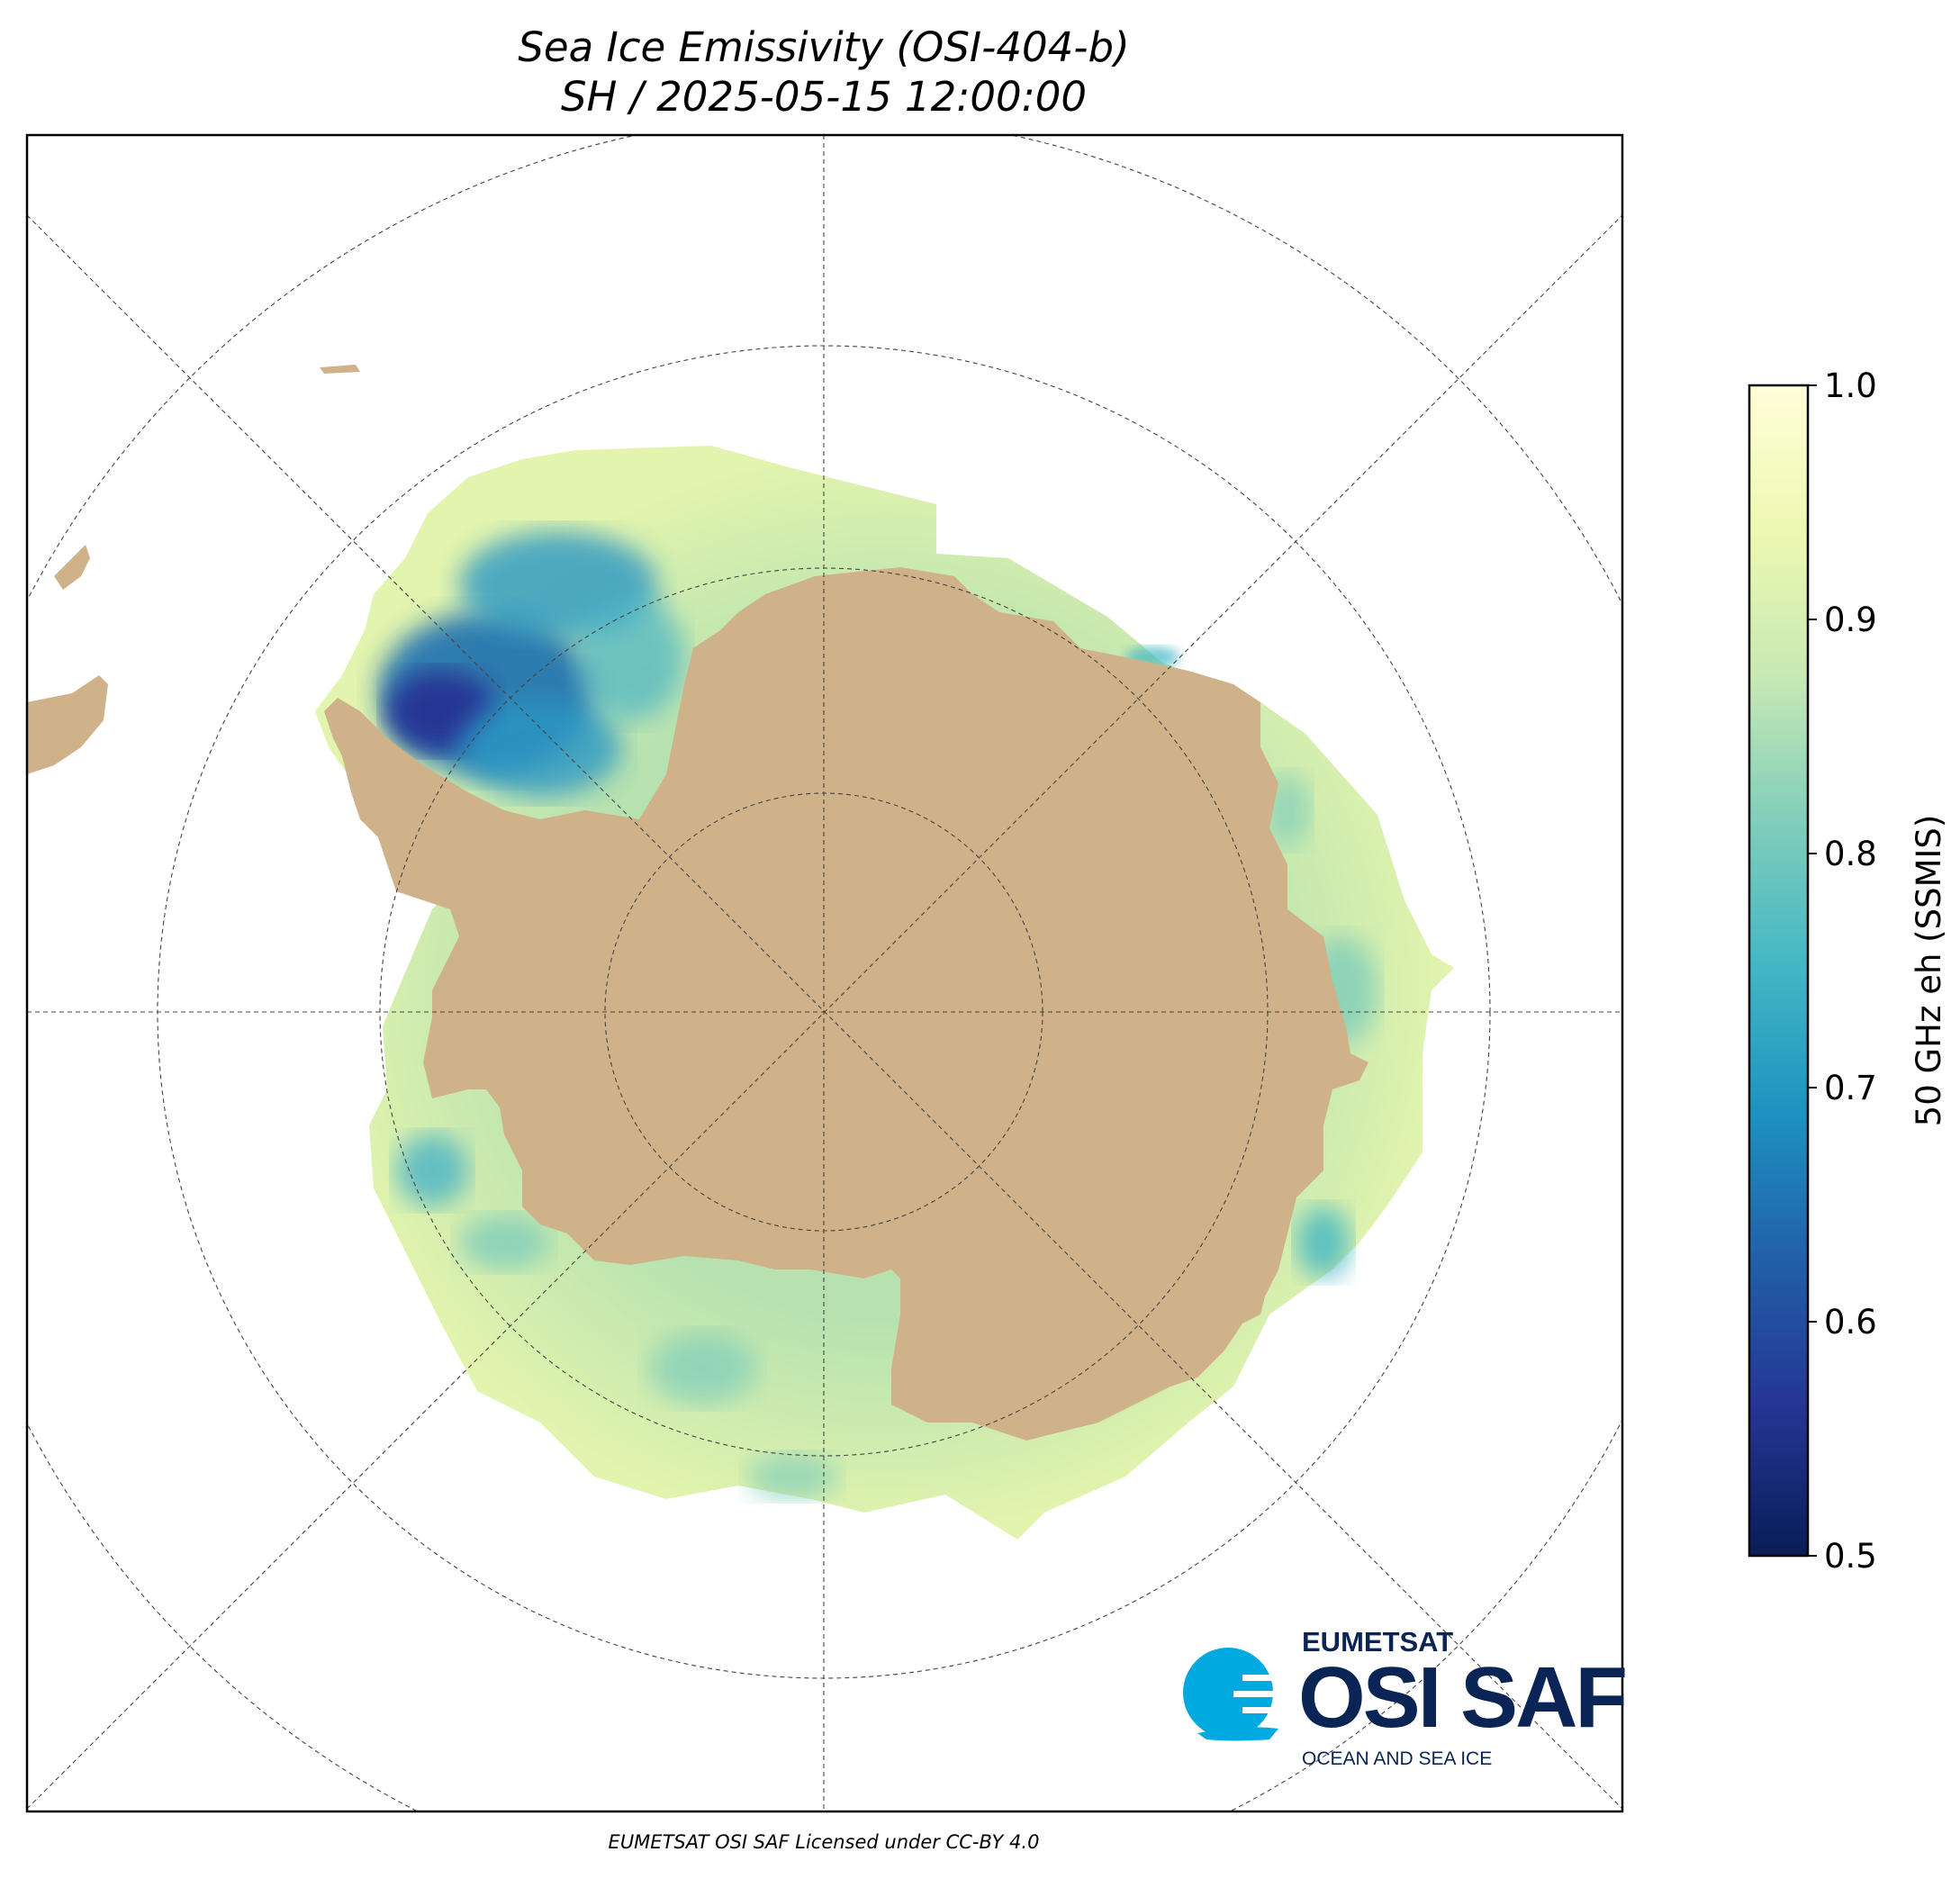 The image size is (1960, 1879). What do you see at coordinates (824, 97) in the screenshot?
I see `chart-title-line-2: SH / 2025-05-15 12:00:00` at bounding box center [824, 97].